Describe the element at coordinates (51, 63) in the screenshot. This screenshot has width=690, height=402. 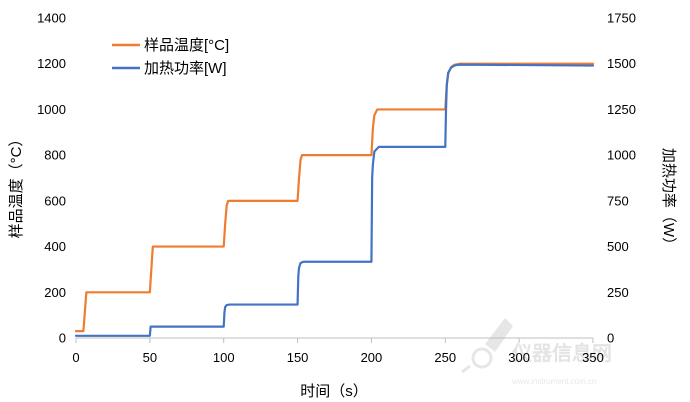
I see `y-left-tick-label: 1200` at that location.